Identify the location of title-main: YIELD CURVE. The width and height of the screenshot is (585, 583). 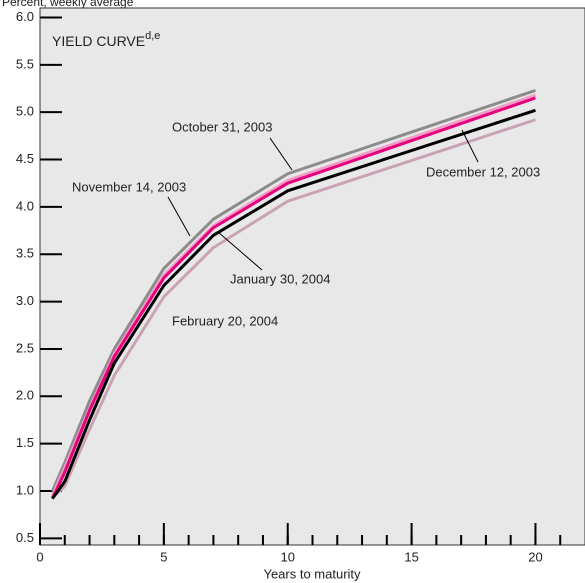
(98, 41).